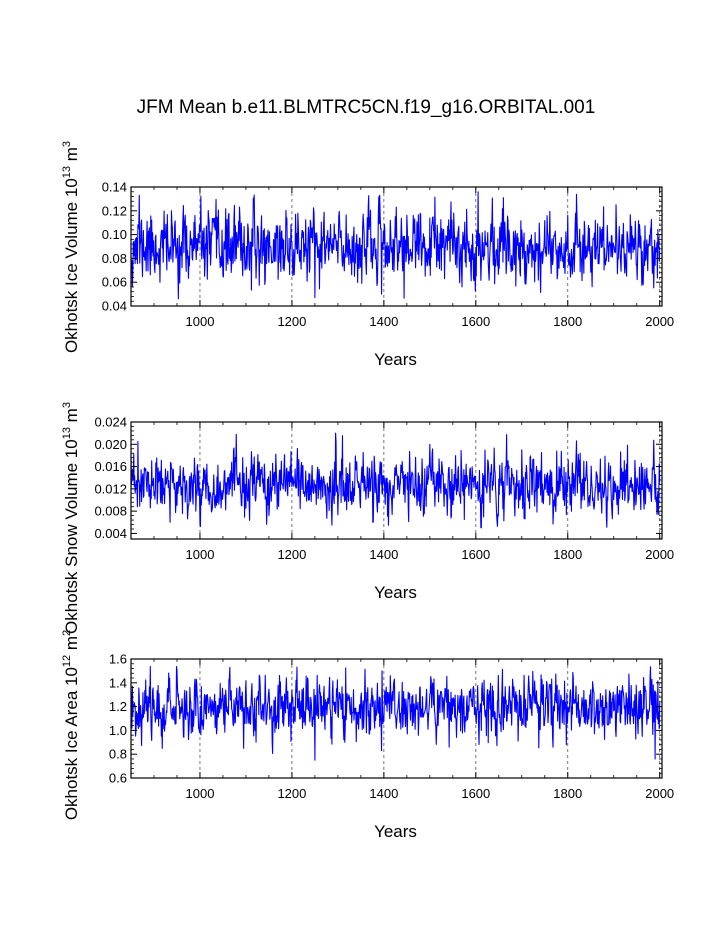 The width and height of the screenshot is (723, 935). What do you see at coordinates (110, 422) in the screenshot?
I see `y-tick-label: 0.024` at bounding box center [110, 422].